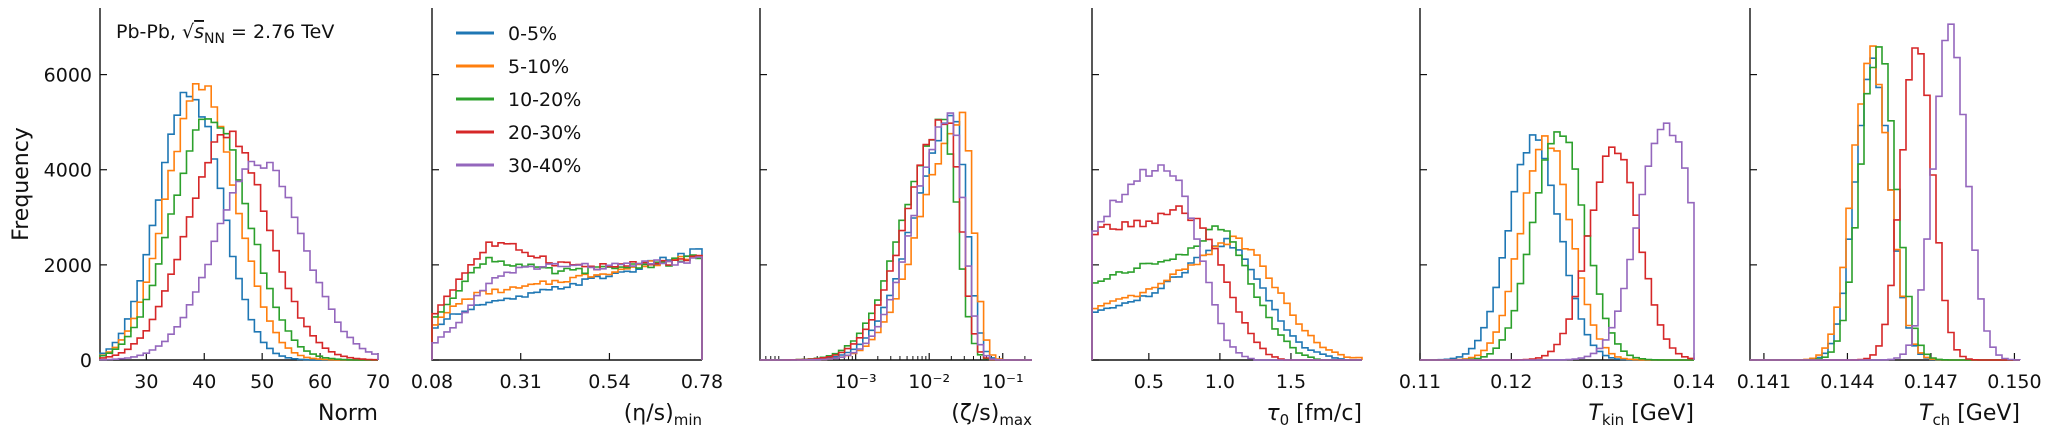 The height and width of the screenshot is (430, 2046). Describe the element at coordinates (1764, 382) in the screenshot. I see `x-tick-label: 0.141` at that location.